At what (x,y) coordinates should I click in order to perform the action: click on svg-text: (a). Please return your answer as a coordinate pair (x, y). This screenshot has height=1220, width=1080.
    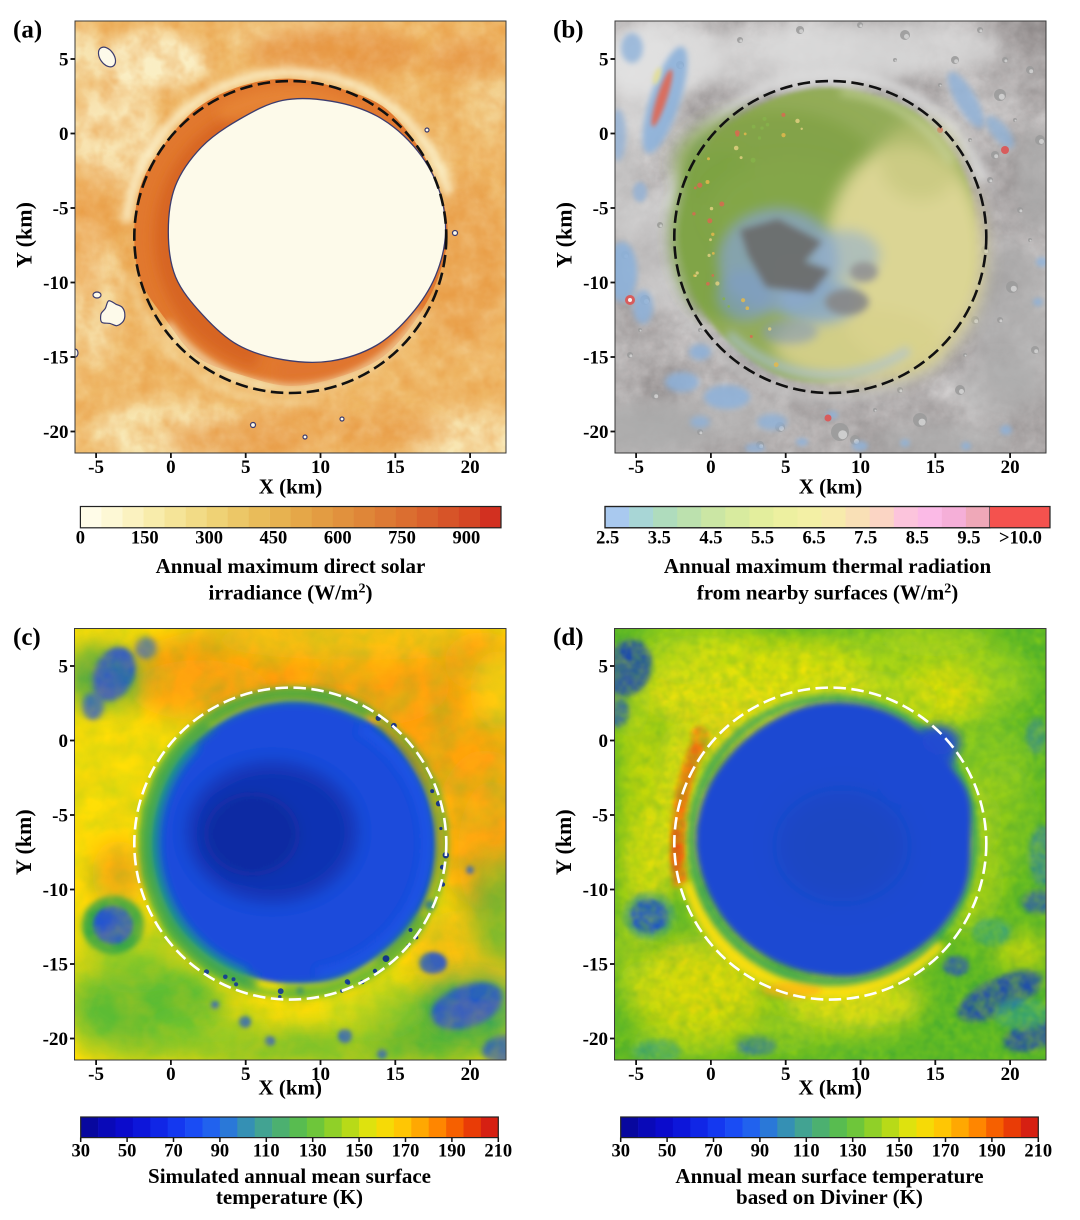
    Looking at the image, I should click on (27, 30).